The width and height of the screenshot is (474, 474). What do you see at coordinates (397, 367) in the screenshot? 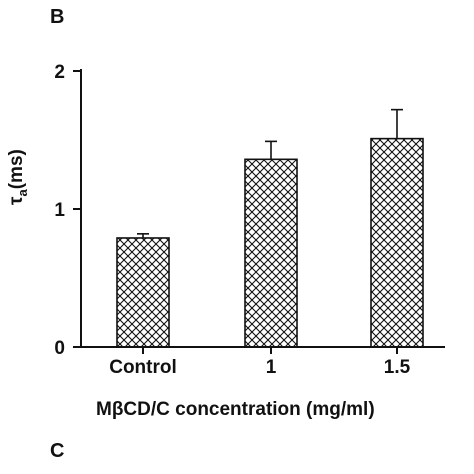
I see `x-tick-label-1.5: 1.5` at bounding box center [397, 367].